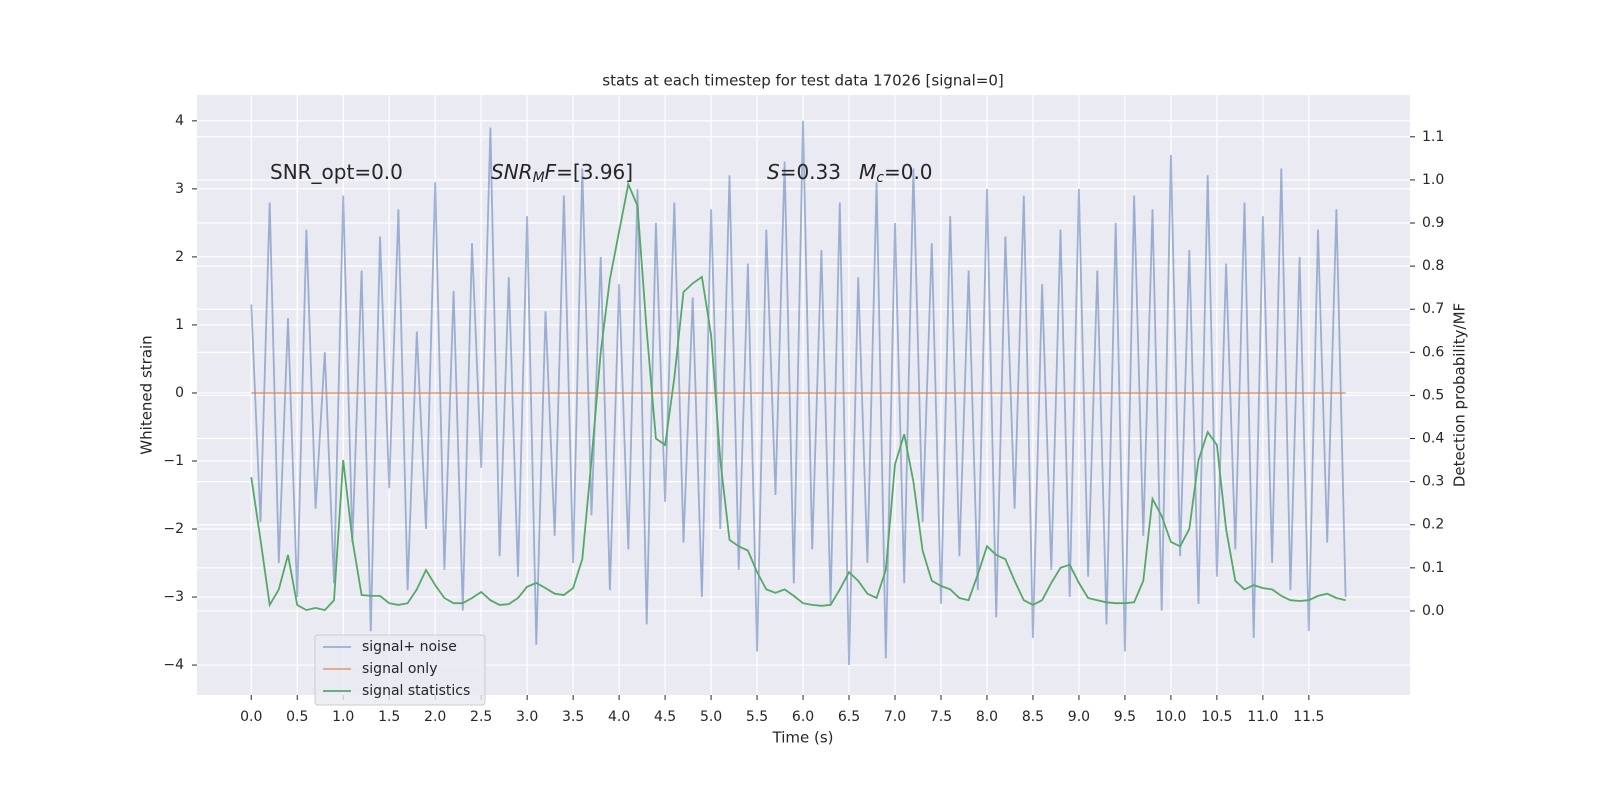 This screenshot has width=1600, height=800. I want to click on x-tick-label: 9.5, so click(1125, 717).